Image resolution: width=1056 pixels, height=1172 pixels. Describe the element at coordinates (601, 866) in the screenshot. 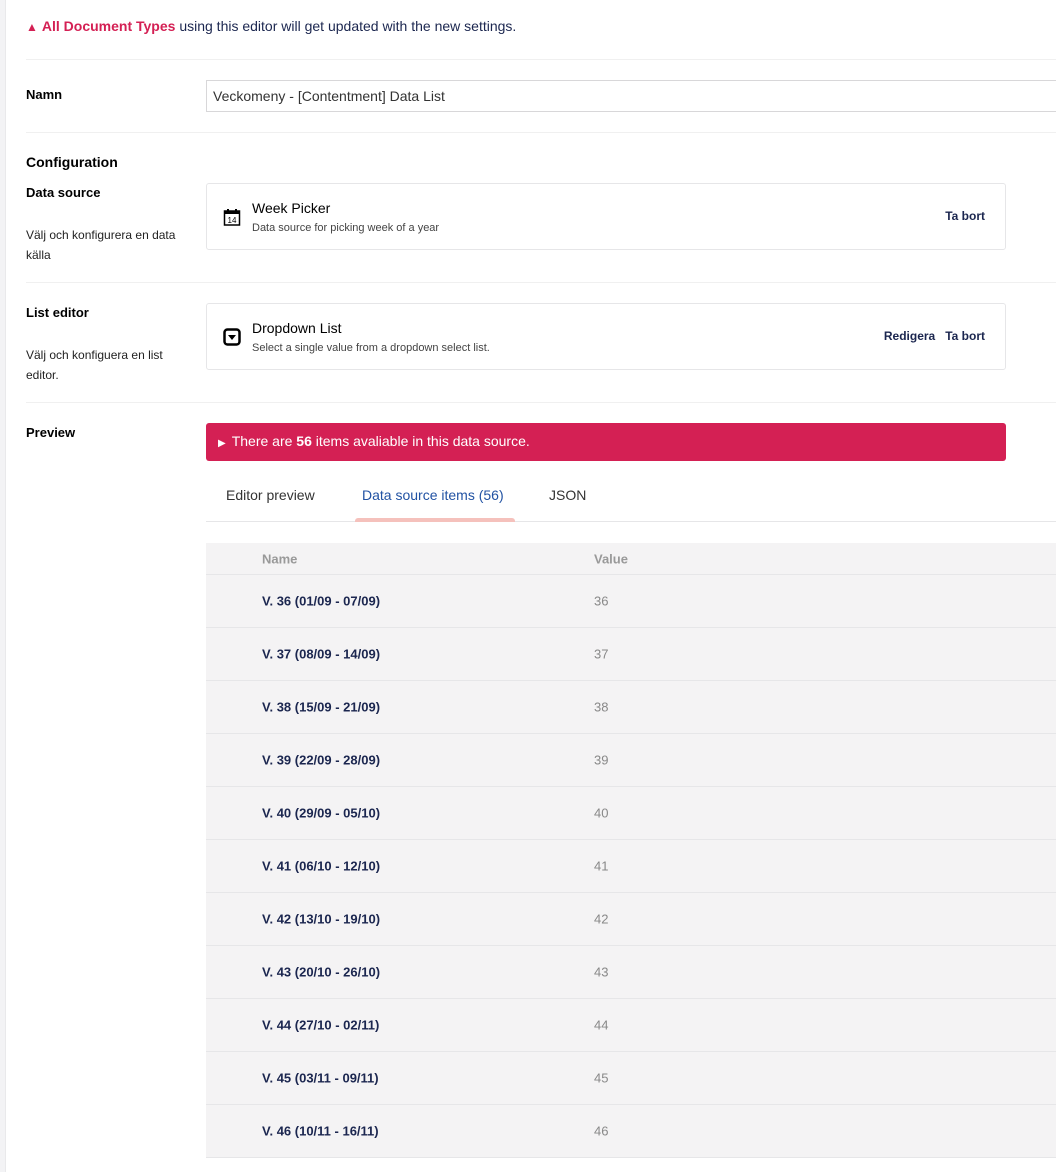

I see `row-value: 41` at that location.